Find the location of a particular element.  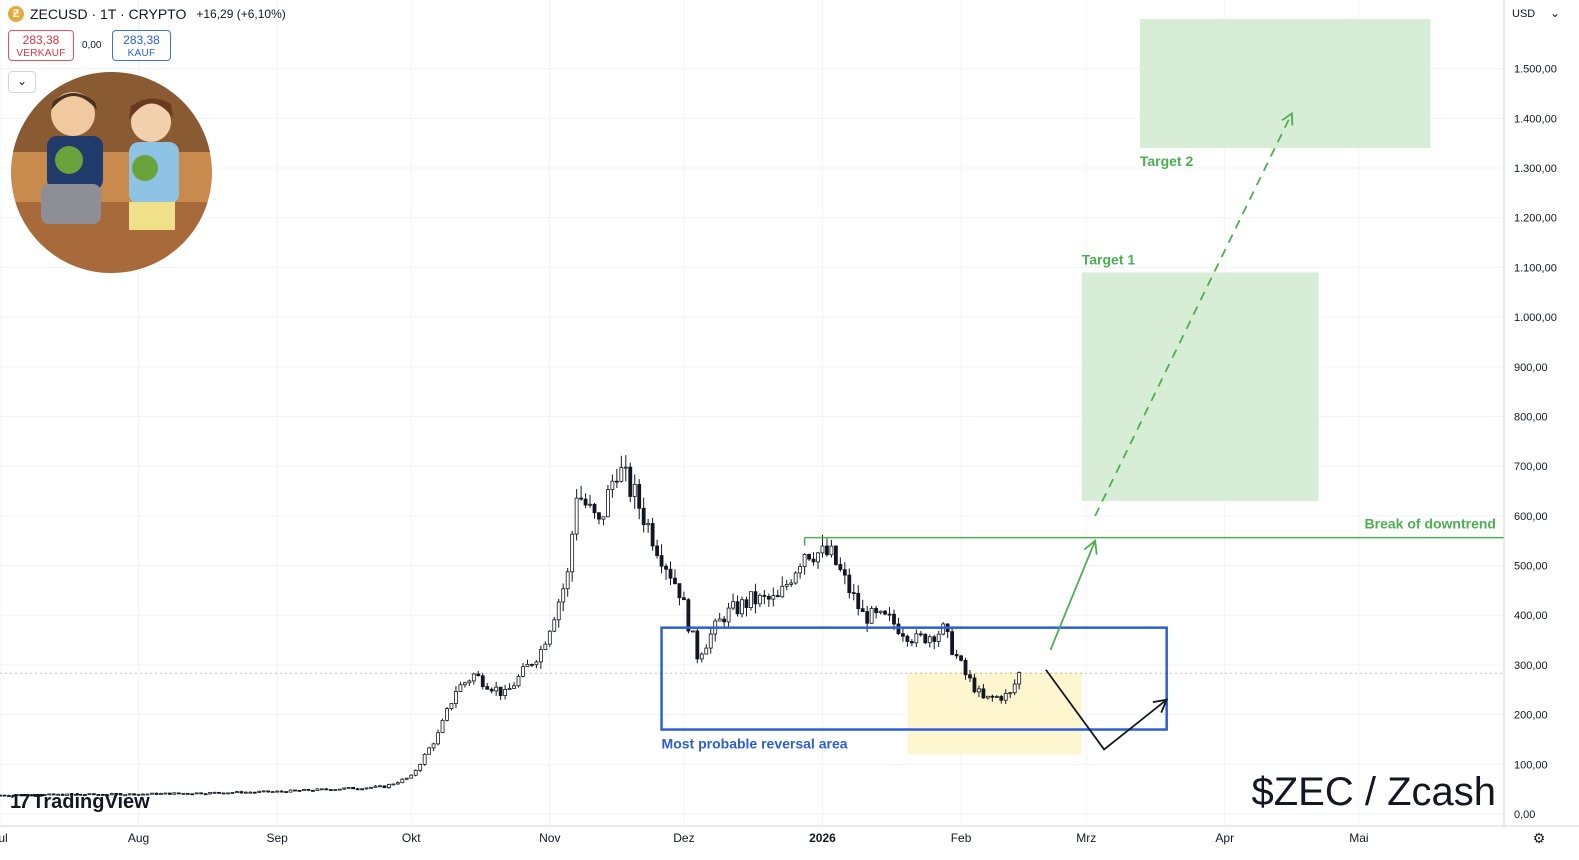

tradingview-mark-icon: 17 is located at coordinates (20, 802).